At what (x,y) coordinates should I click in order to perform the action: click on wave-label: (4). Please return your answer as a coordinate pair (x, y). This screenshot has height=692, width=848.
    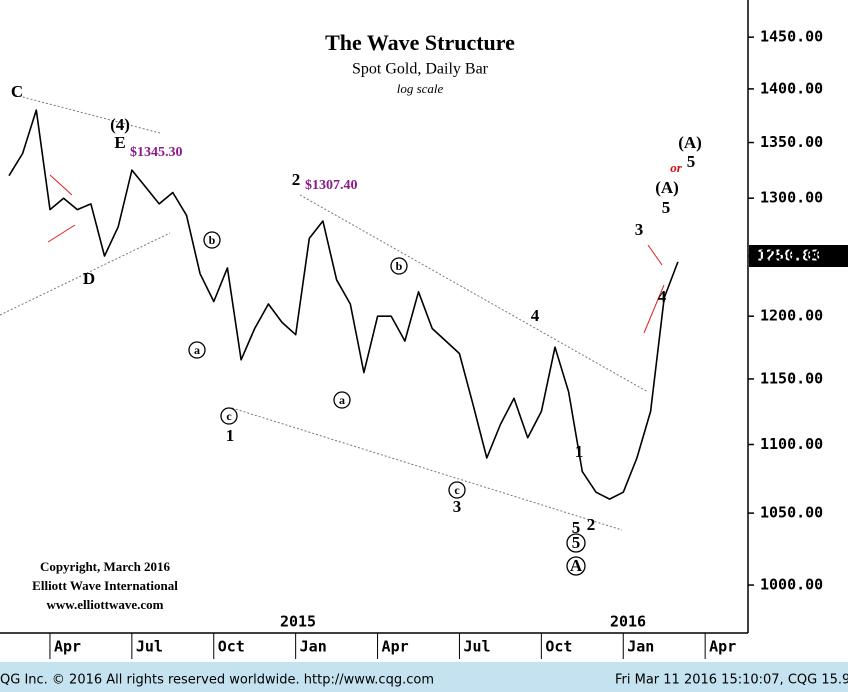
    Looking at the image, I should click on (120, 124).